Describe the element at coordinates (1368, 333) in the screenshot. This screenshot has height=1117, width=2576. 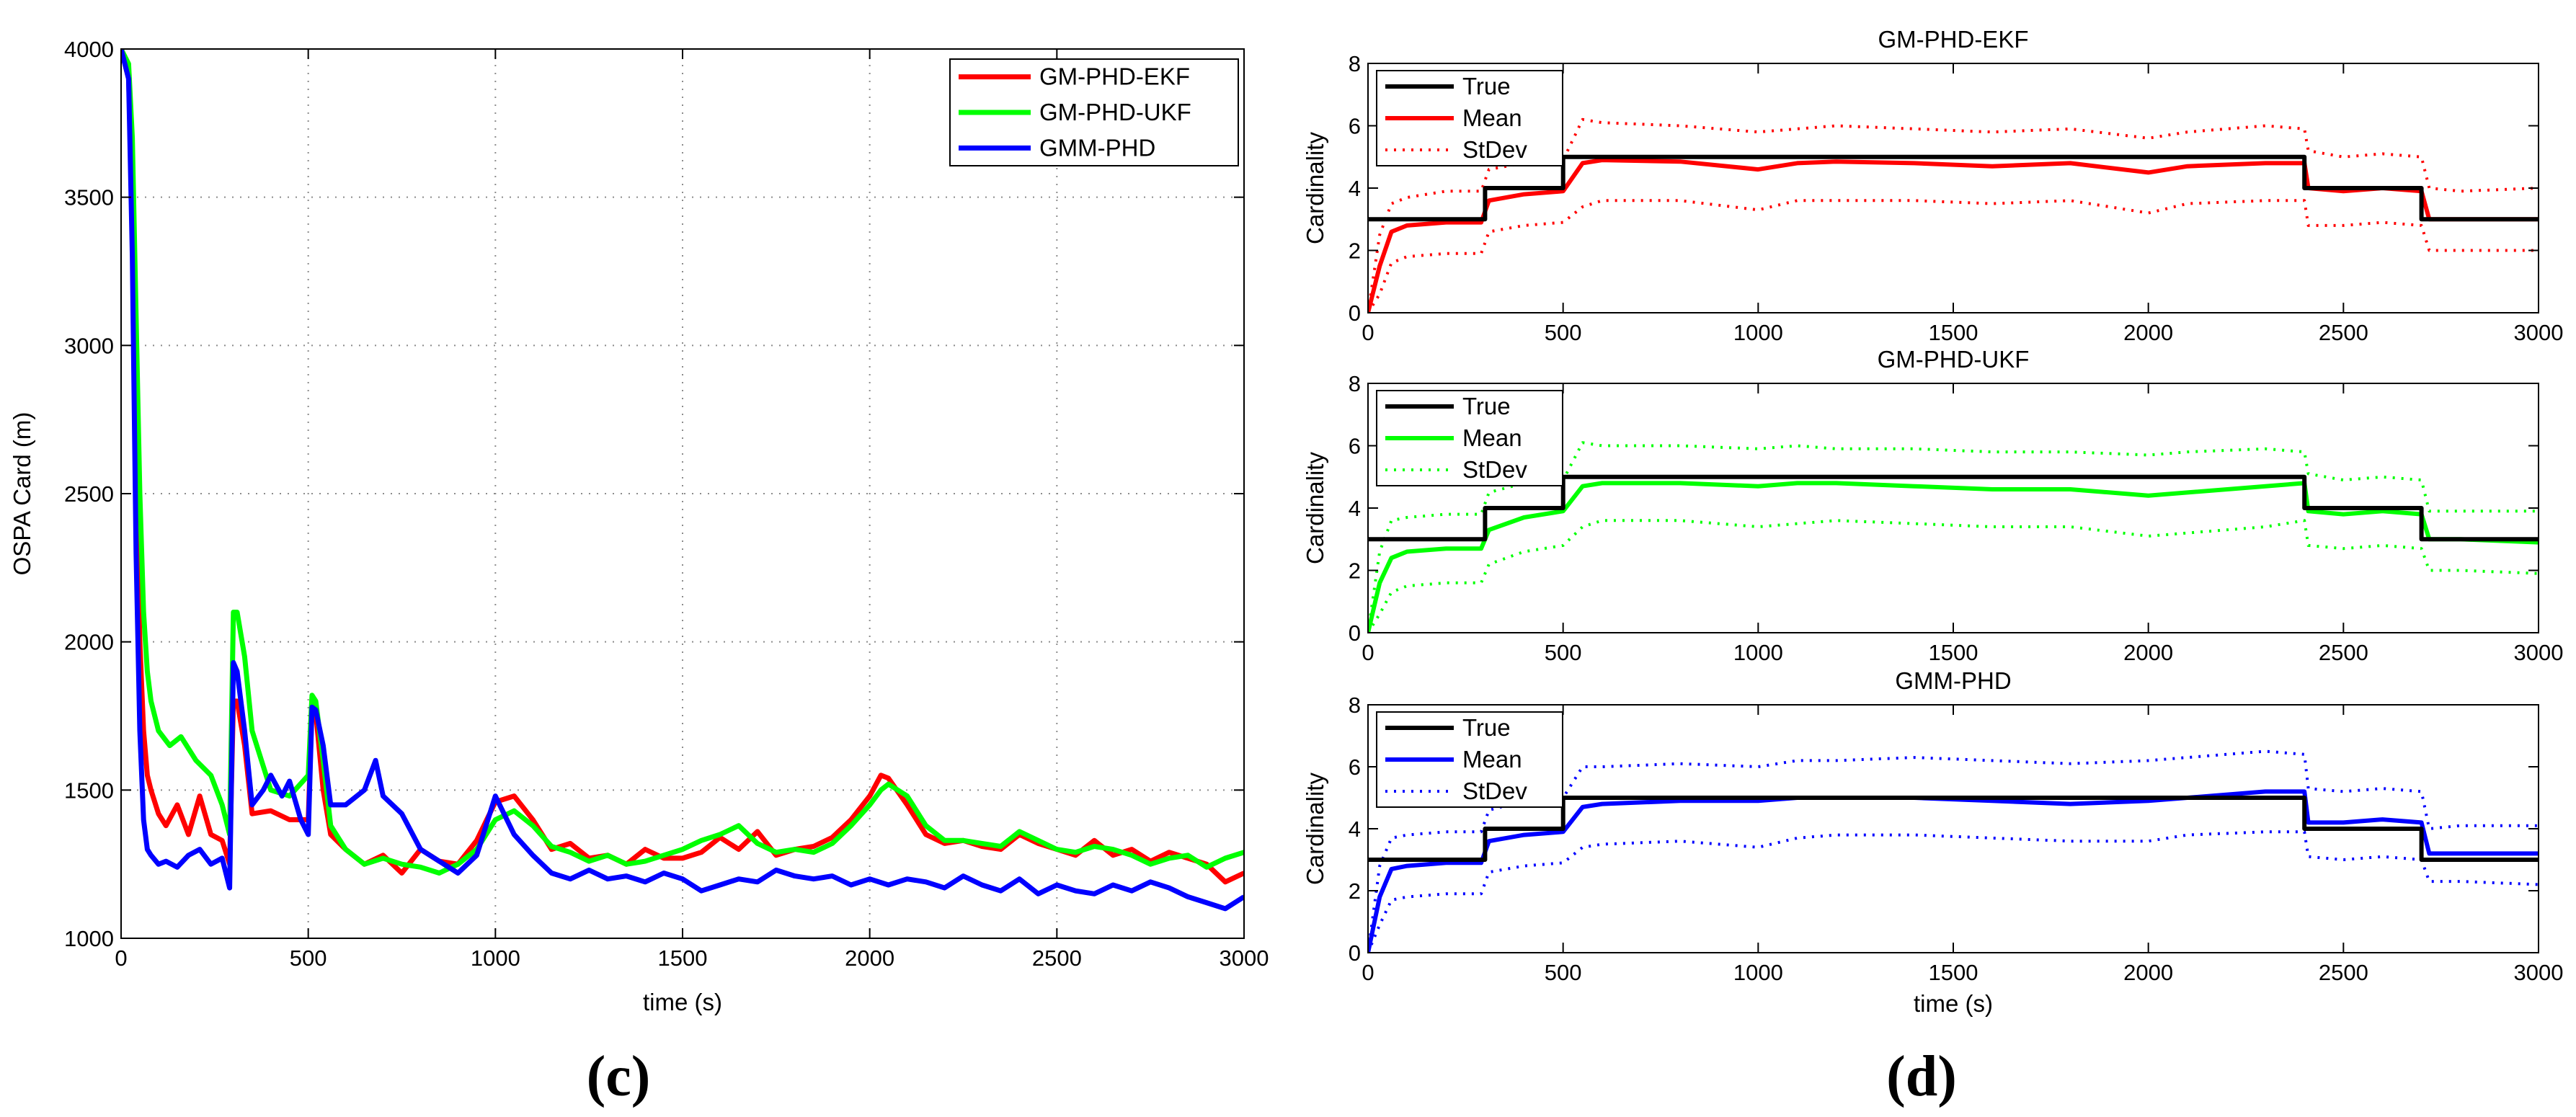
I see `chart-1-x-tick-label-0: 0` at that location.